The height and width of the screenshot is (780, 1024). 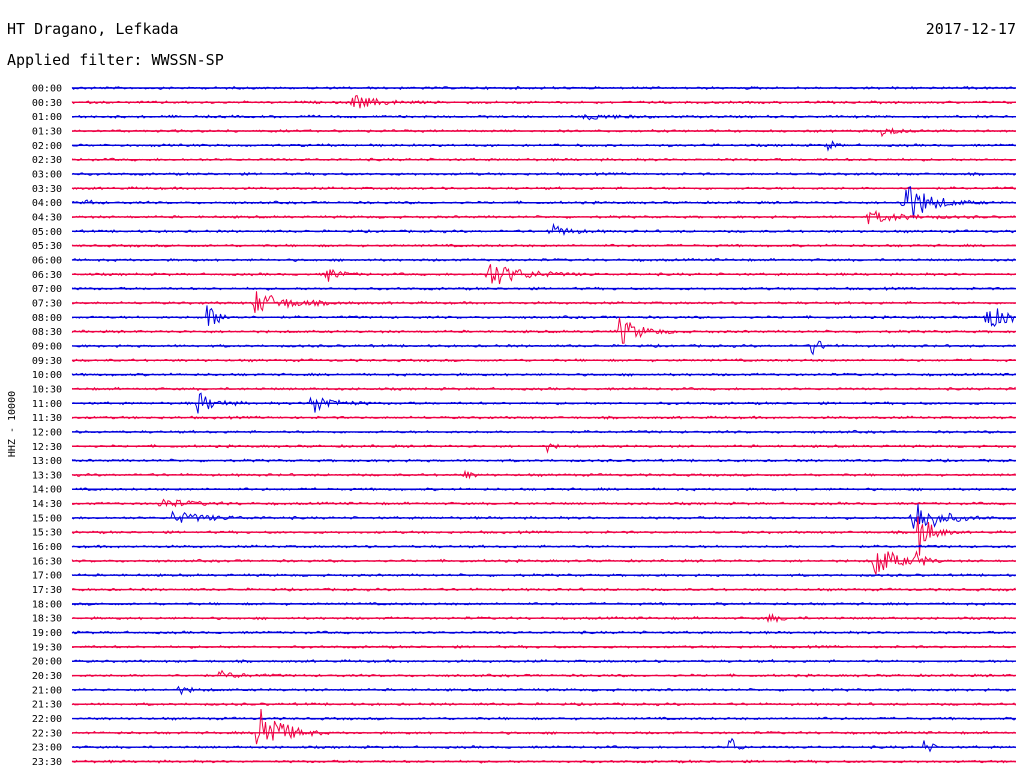 What do you see at coordinates (47, 690) in the screenshot?
I see `row-time-label: 21:00` at bounding box center [47, 690].